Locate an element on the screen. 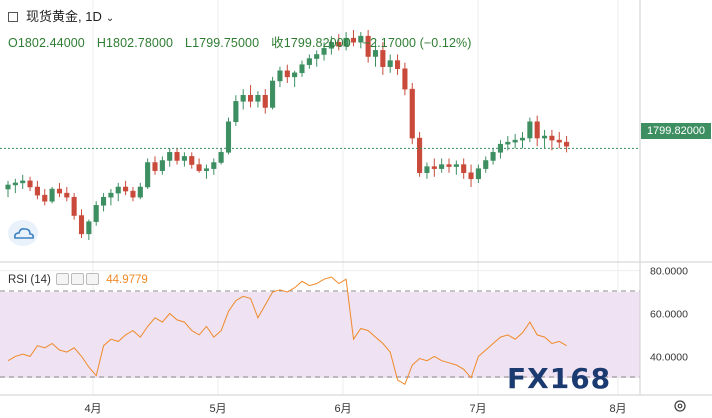 This screenshot has height=418, width=712. y-tick-label: 60.0000 is located at coordinates (669, 314).